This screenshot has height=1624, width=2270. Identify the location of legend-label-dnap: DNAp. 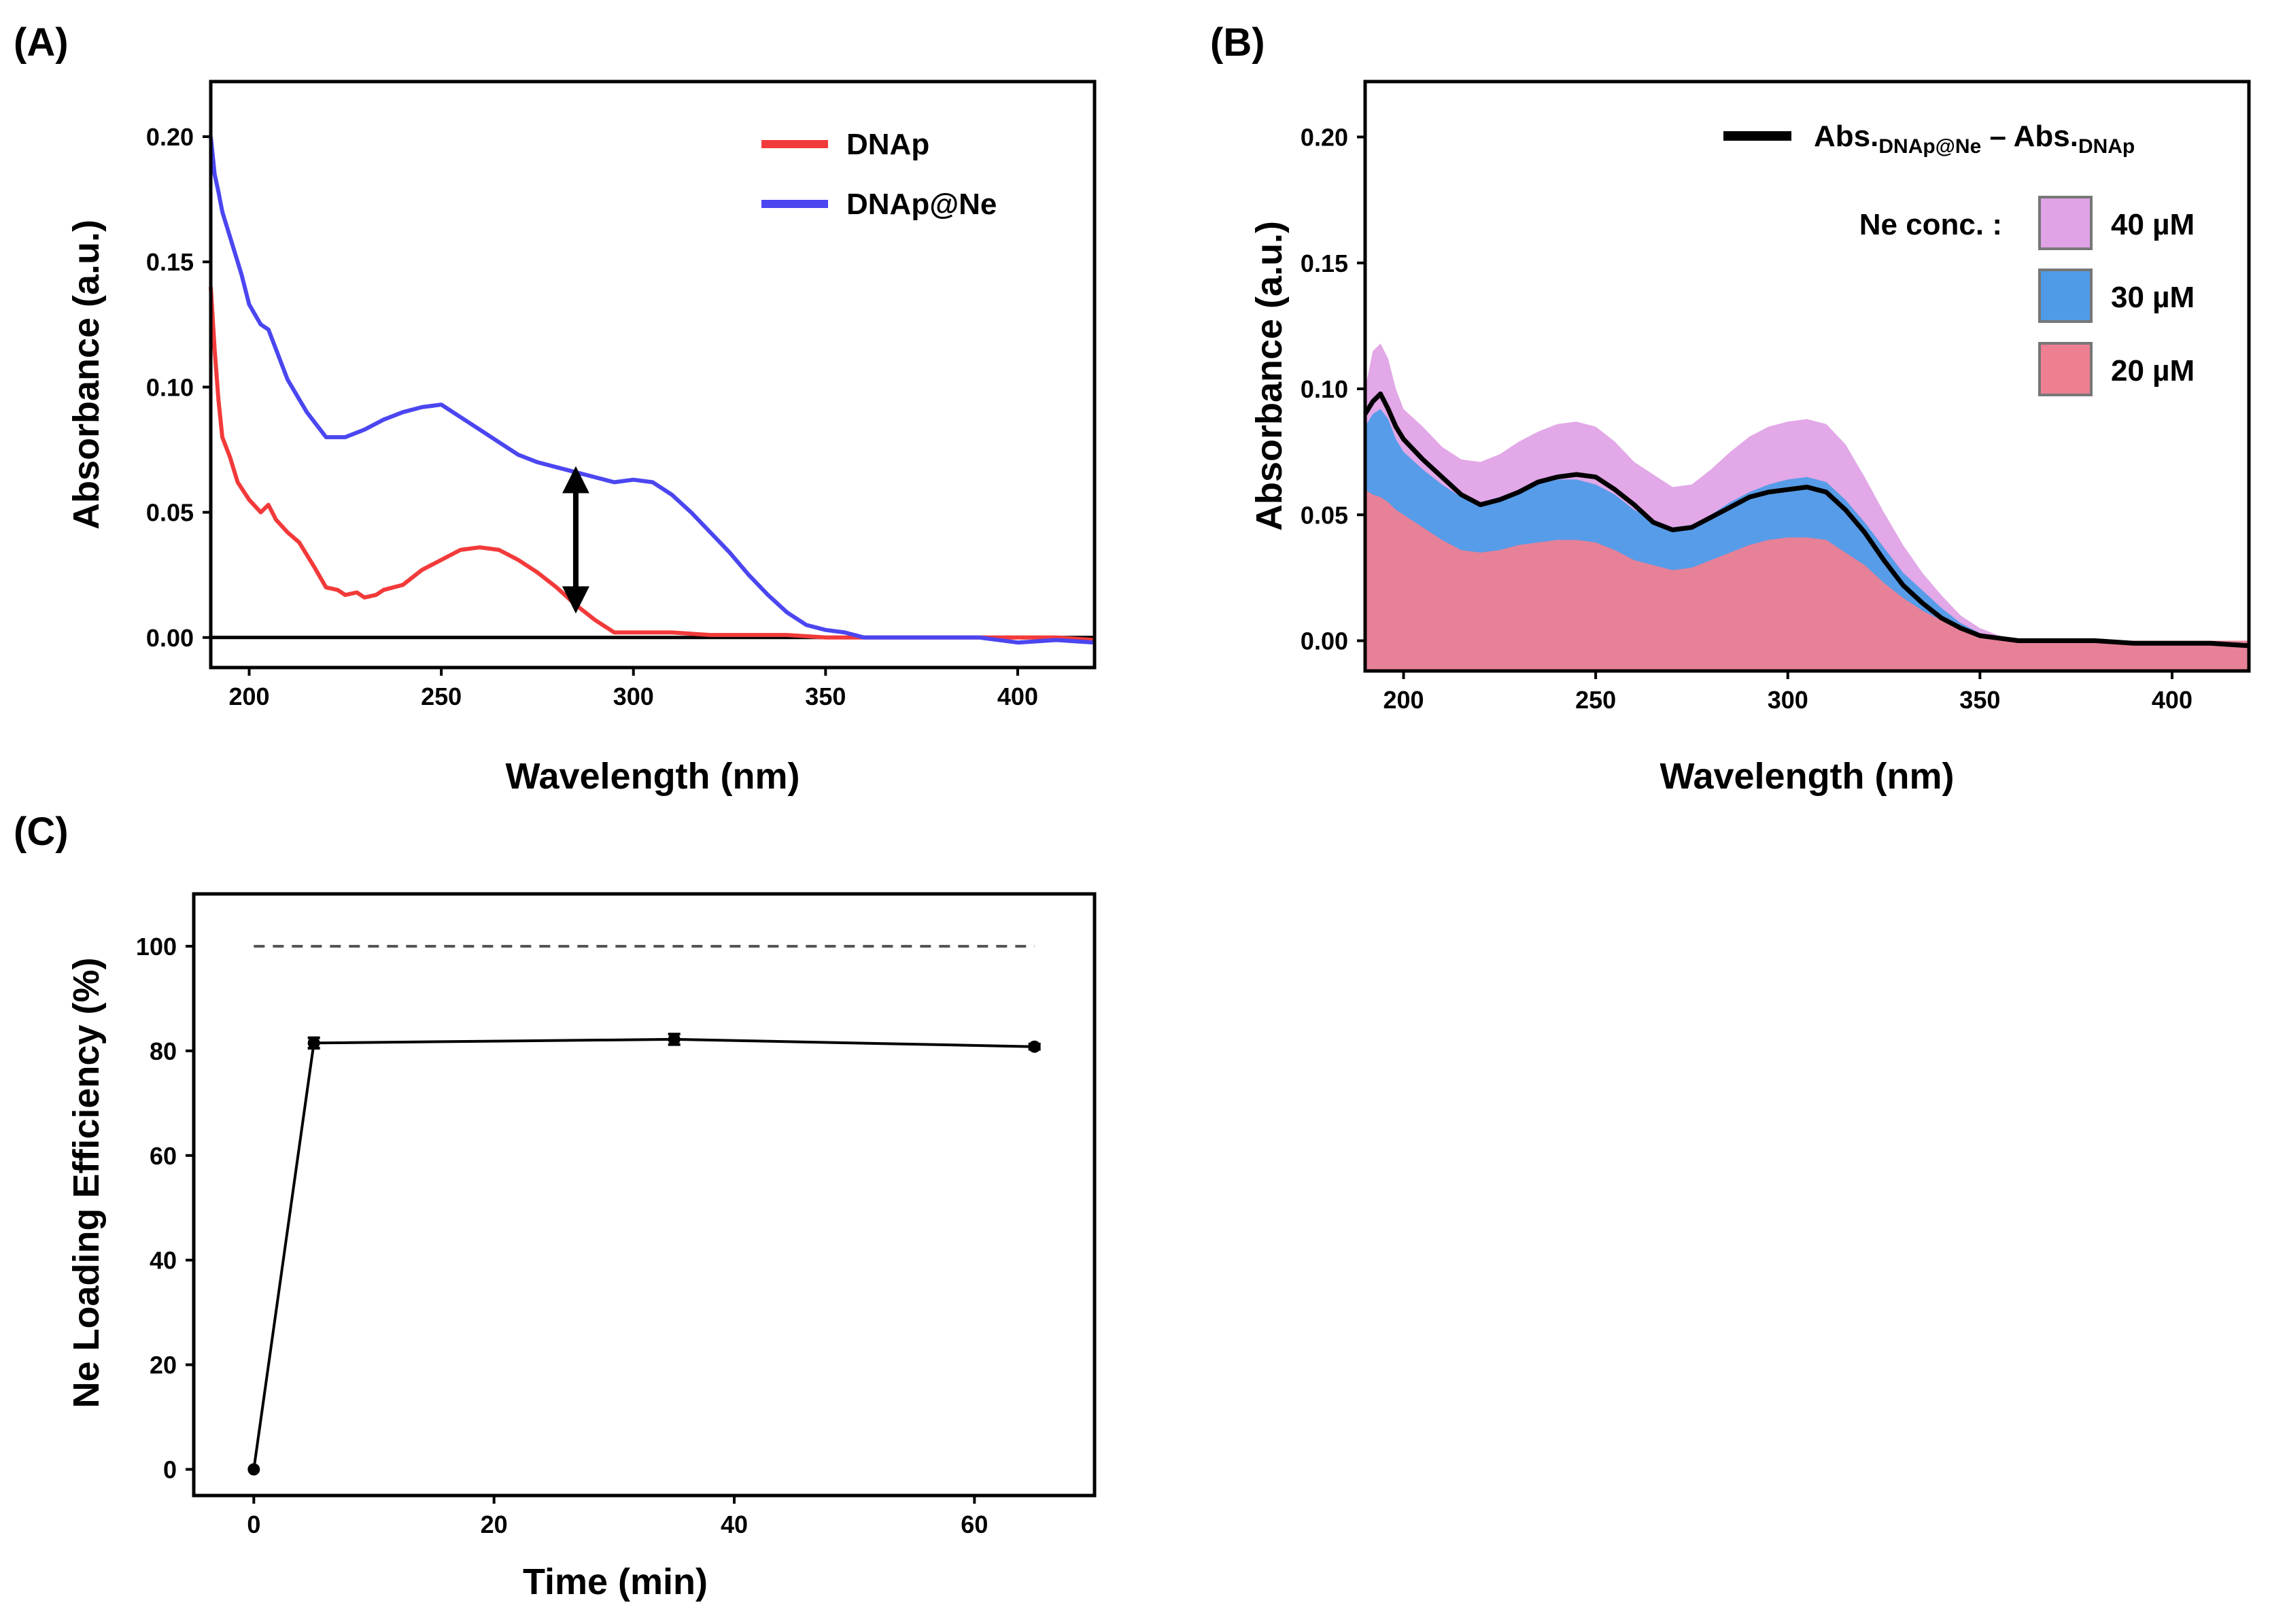
(887, 144).